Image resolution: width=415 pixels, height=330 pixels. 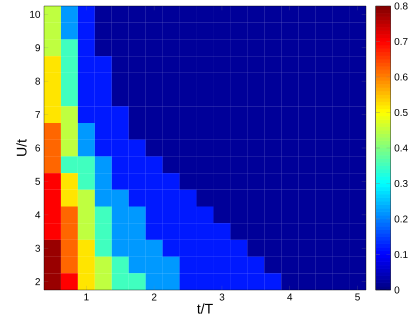 What do you see at coordinates (37, 248) in the screenshot?
I see `y-tick-label: 3` at bounding box center [37, 248].